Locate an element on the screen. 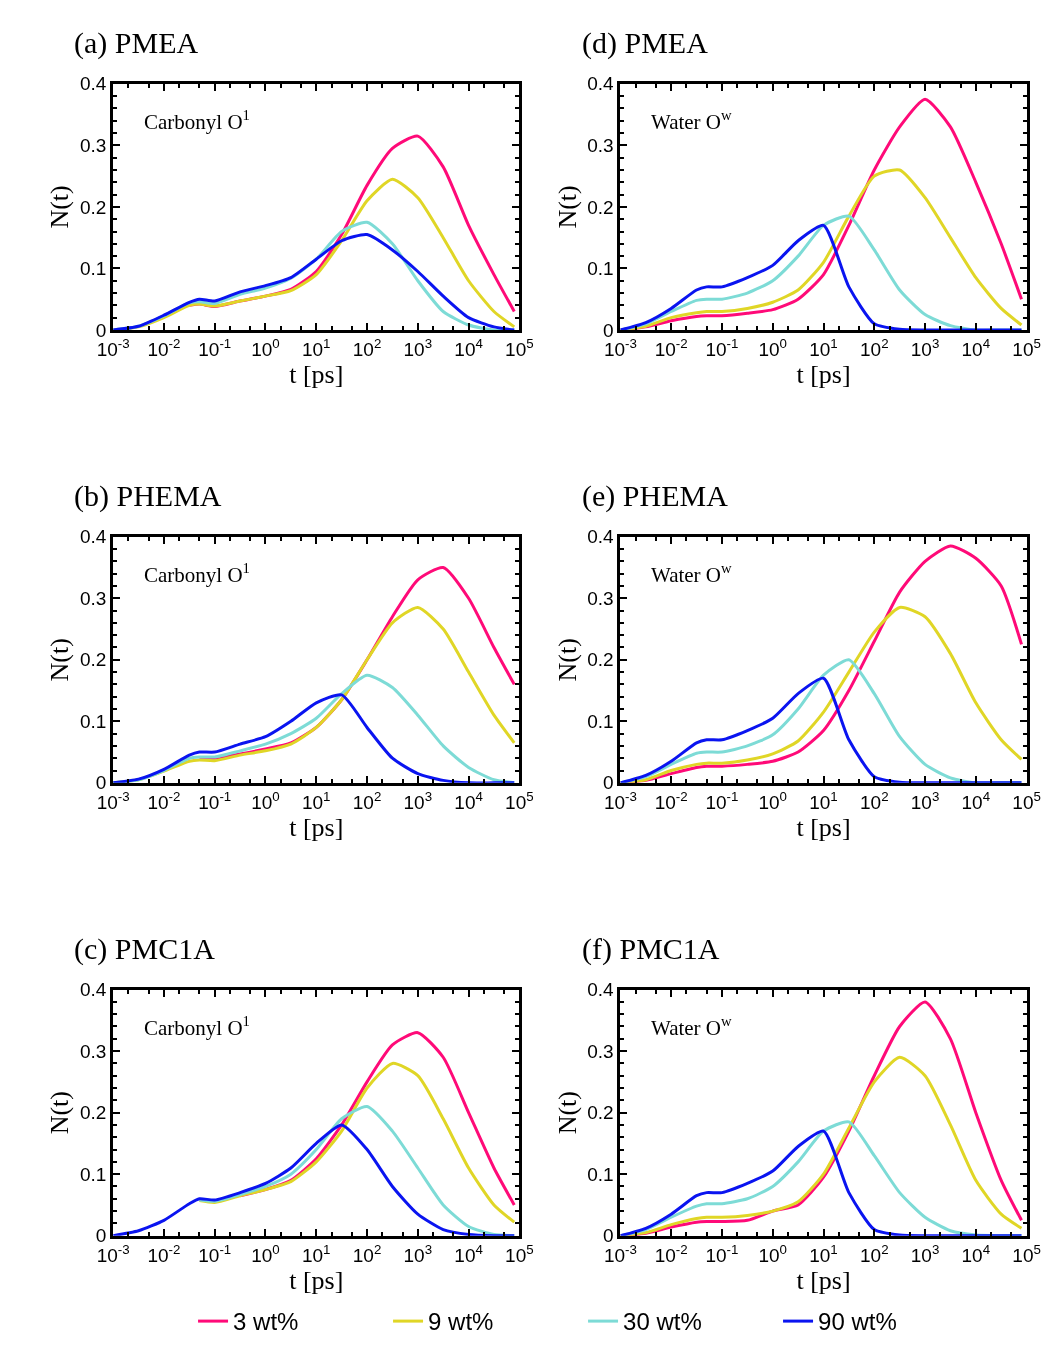  legend-label: 90 wt% is located at coordinates (857, 1322).